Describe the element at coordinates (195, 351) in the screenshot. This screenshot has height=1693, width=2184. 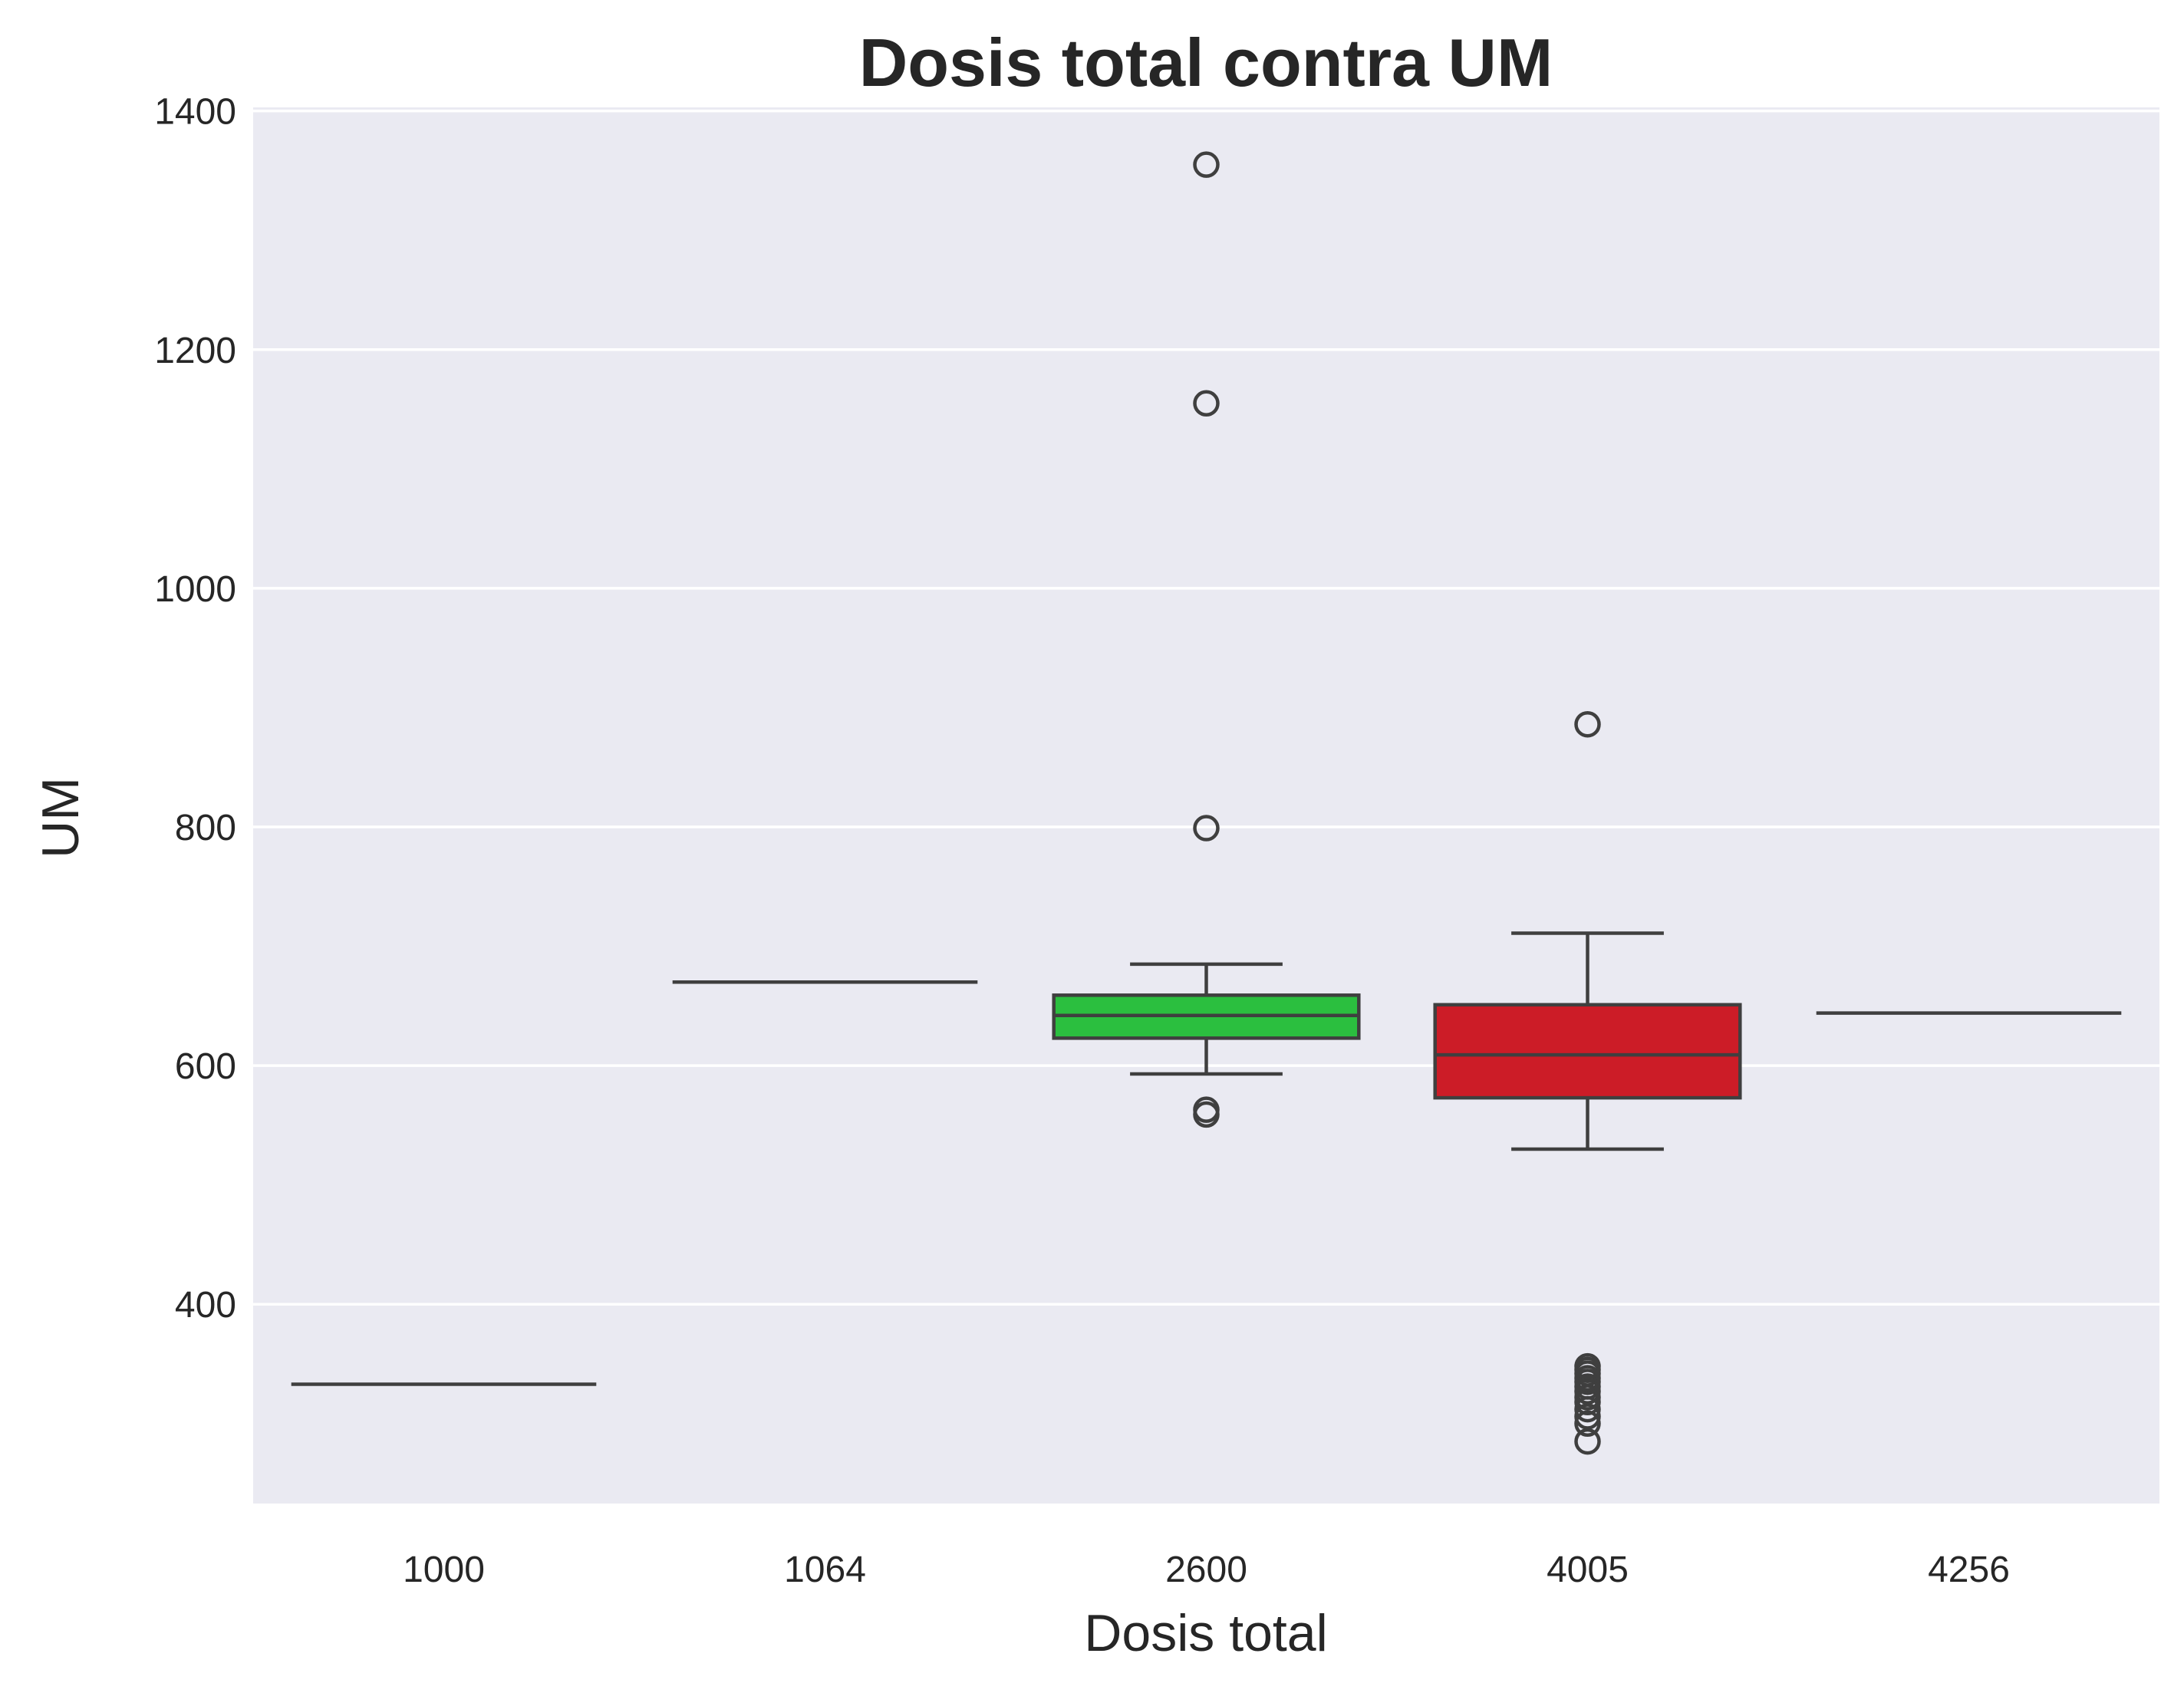
I see `y-tick-label-1200: 1200` at that location.